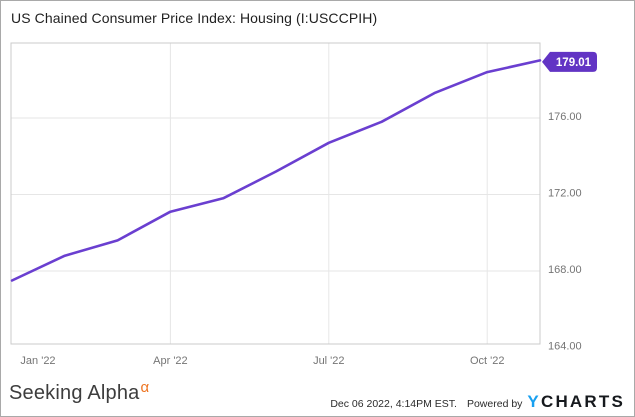  I want to click on ycharts-logo-y: Y, so click(534, 401).